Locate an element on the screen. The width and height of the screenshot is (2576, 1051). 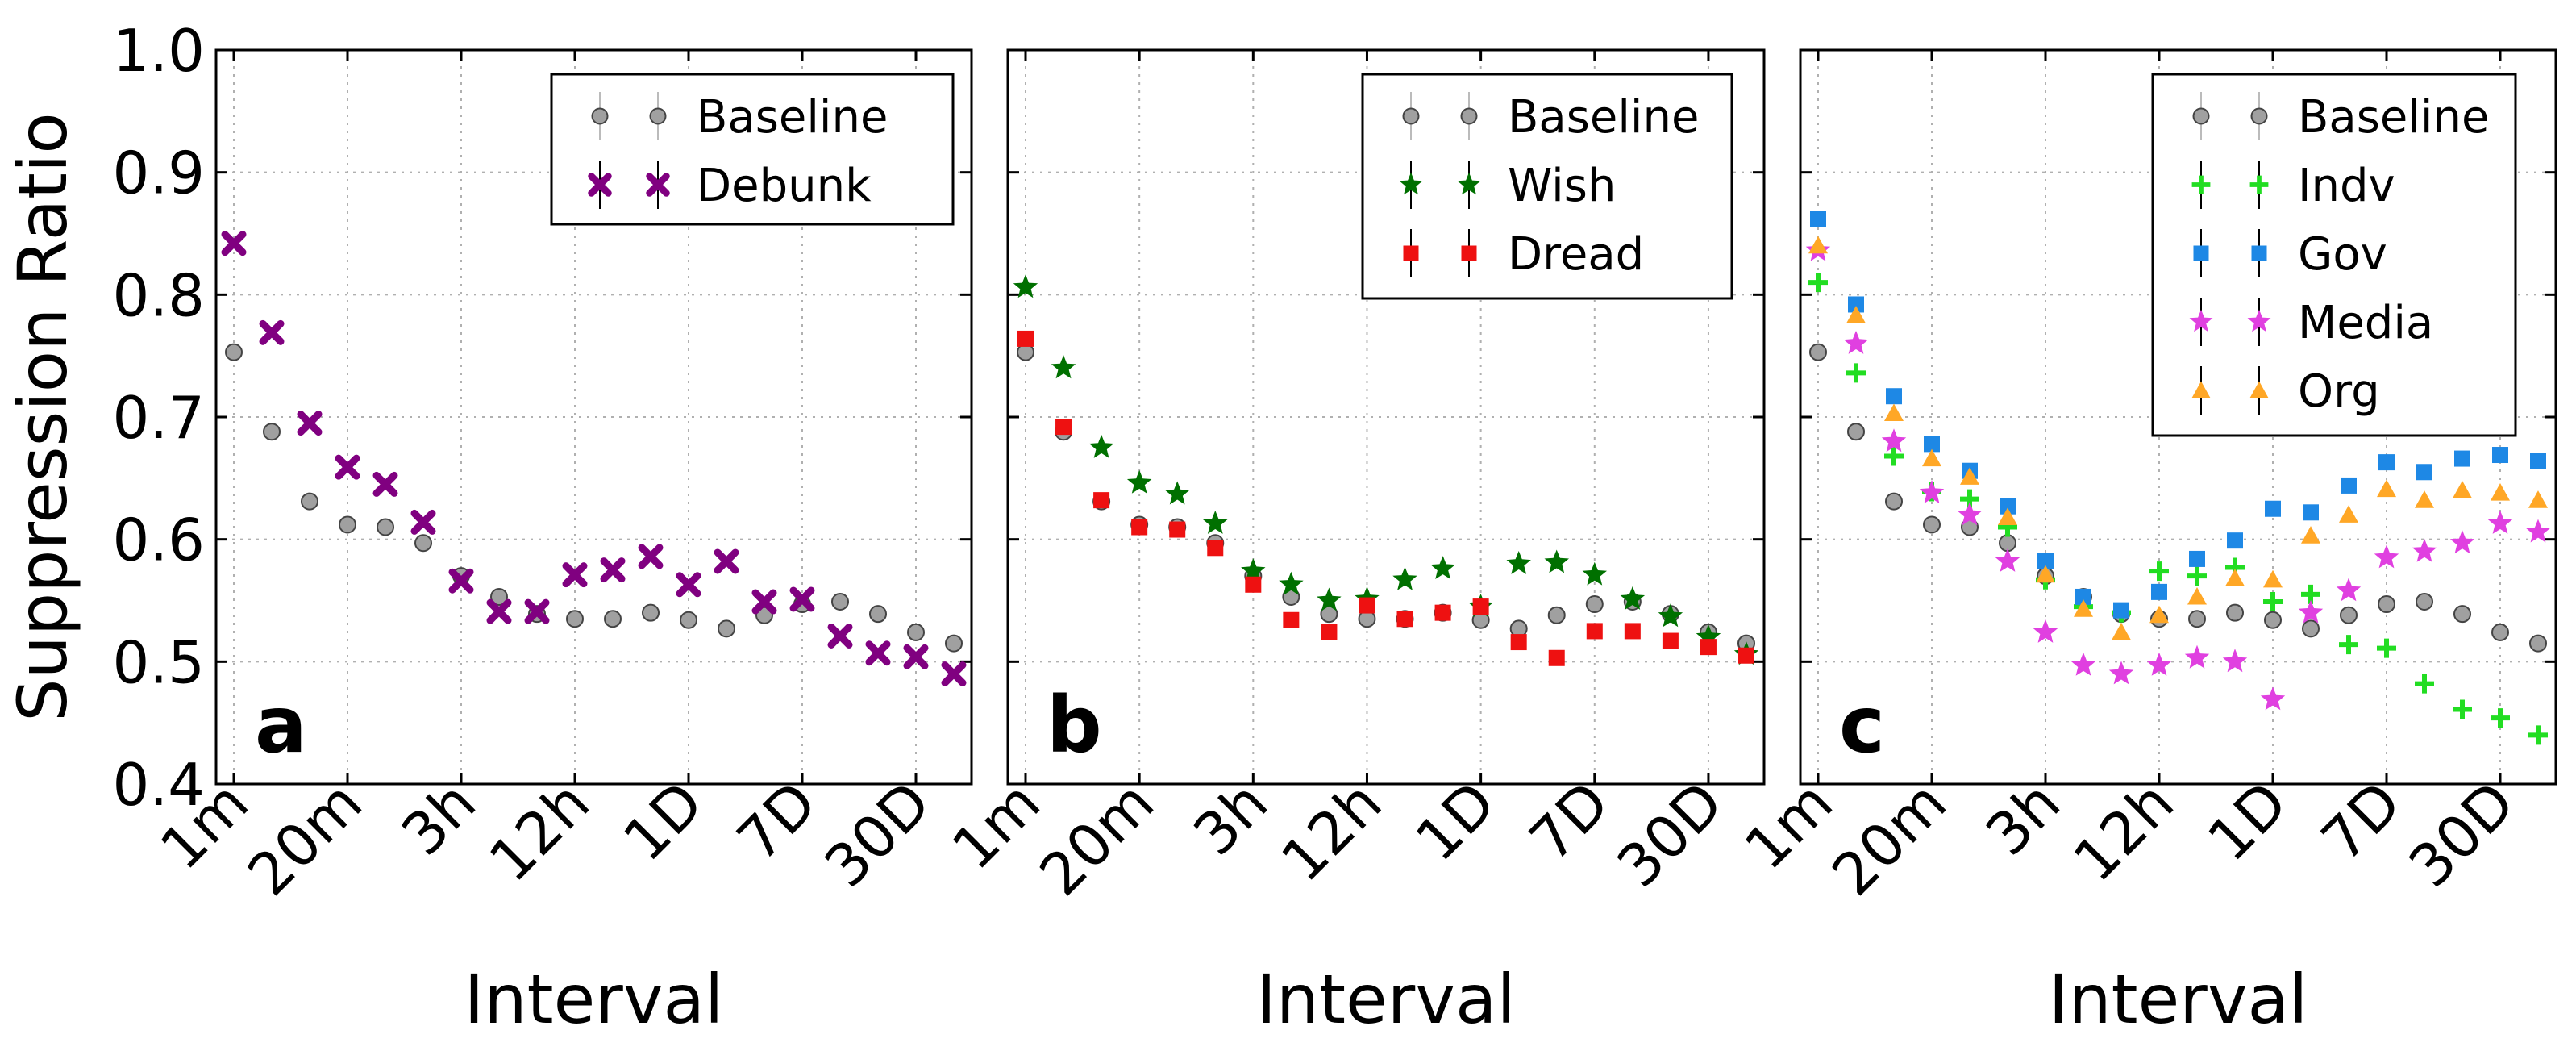
legend-label: Indv is located at coordinates (2346, 186).